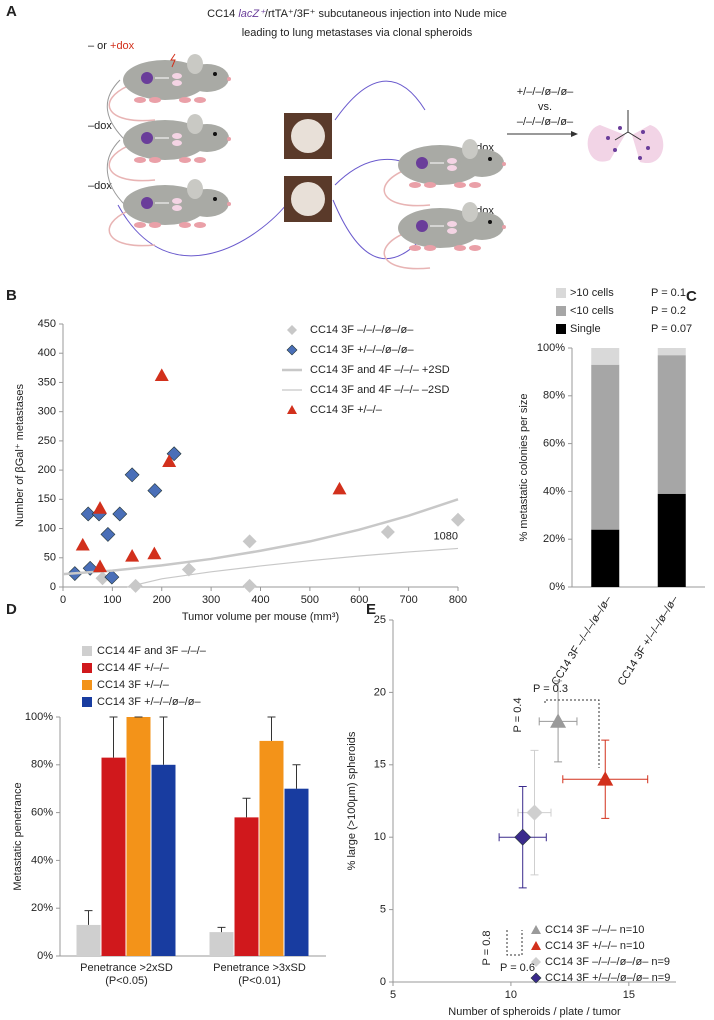 Image resolution: width=714 pixels, height=1020 pixels. What do you see at coordinates (47, 412) in the screenshot?
I see `y-tick-label: 300` at bounding box center [47, 412].